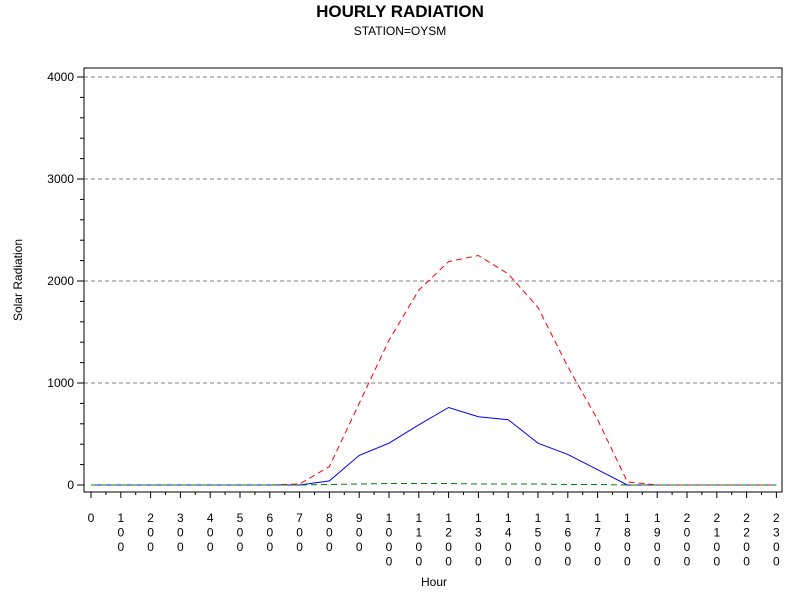  What do you see at coordinates (400, 31) in the screenshot?
I see `chart-subtitle: STATION=OYSM` at bounding box center [400, 31].